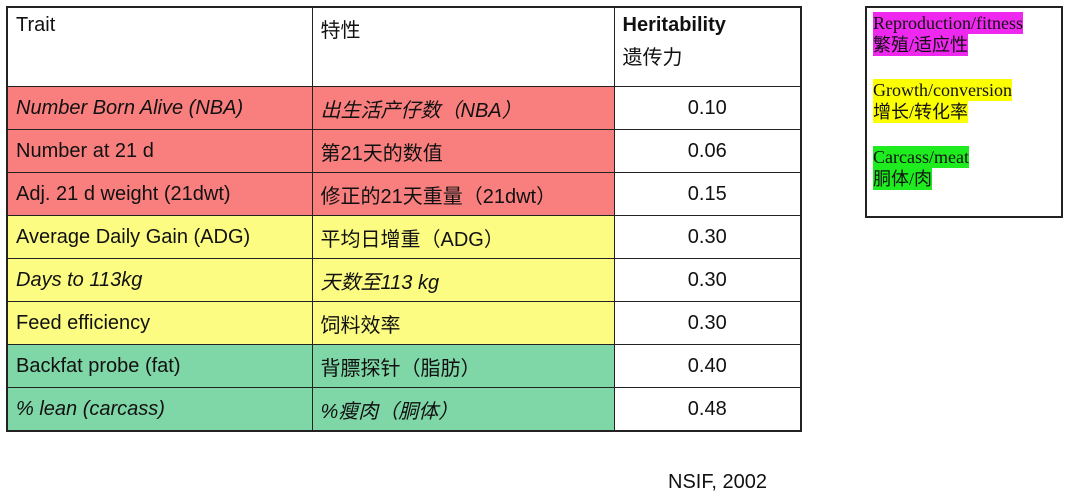 The width and height of the screenshot is (1080, 502). I want to click on trait-name-cn: 天数至113 kg, so click(463, 280).